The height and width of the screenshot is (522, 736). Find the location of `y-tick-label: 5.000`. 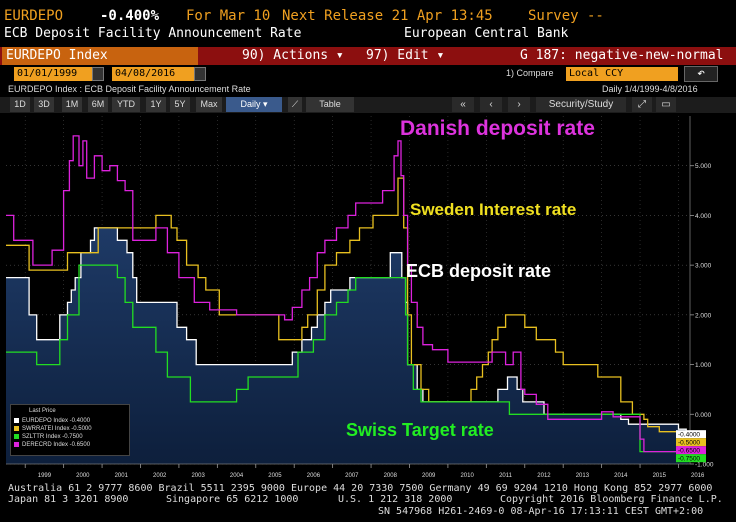

y-tick-label: 5.000 is located at coordinates (703, 166).